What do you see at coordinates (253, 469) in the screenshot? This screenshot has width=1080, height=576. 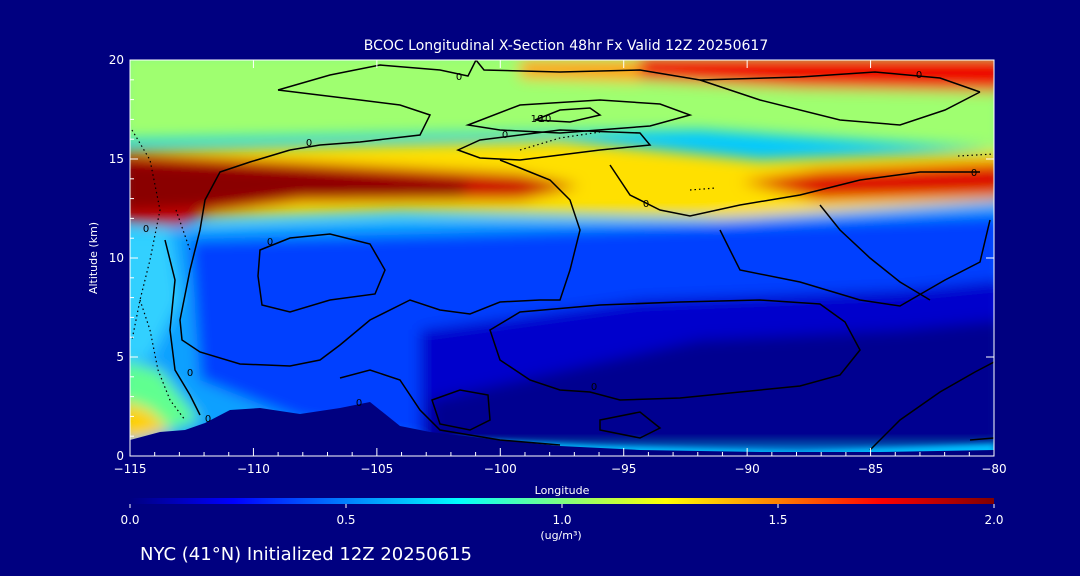 I see `x-tick-label: −110` at bounding box center [253, 469].